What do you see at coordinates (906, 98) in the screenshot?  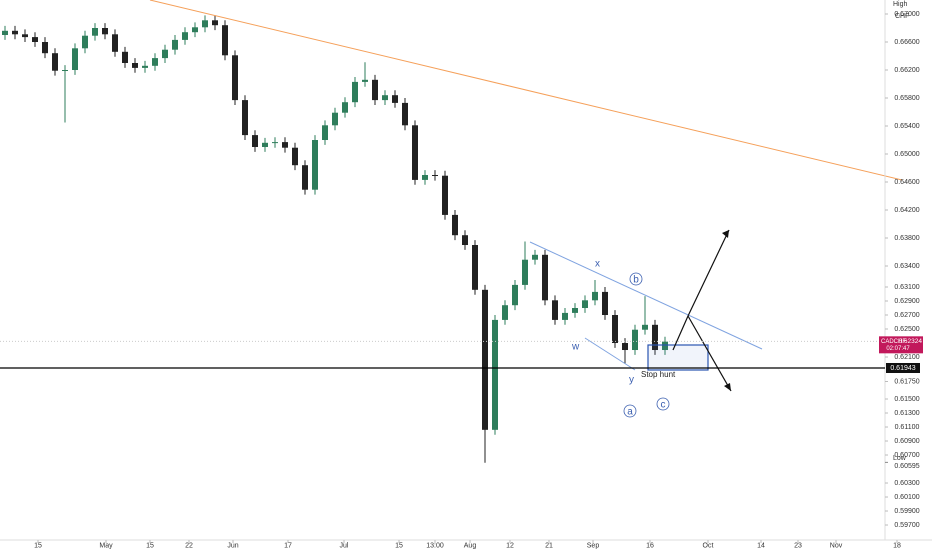 I see `y-tick-label: 0.65800` at bounding box center [906, 98].